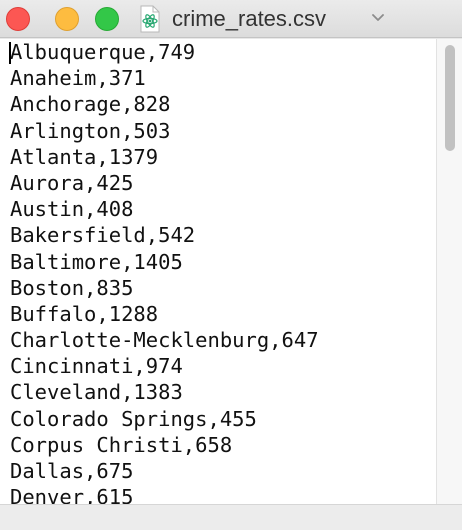 The width and height of the screenshot is (462, 530). What do you see at coordinates (449, 271) in the screenshot?
I see `vertical-scrollbar` at bounding box center [449, 271].